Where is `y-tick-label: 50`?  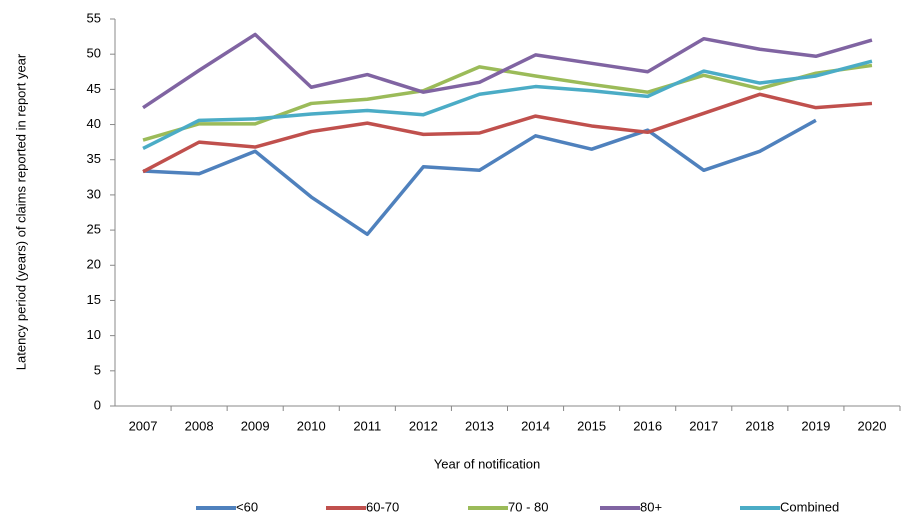 y-tick-label: 50 is located at coordinates (94, 53).